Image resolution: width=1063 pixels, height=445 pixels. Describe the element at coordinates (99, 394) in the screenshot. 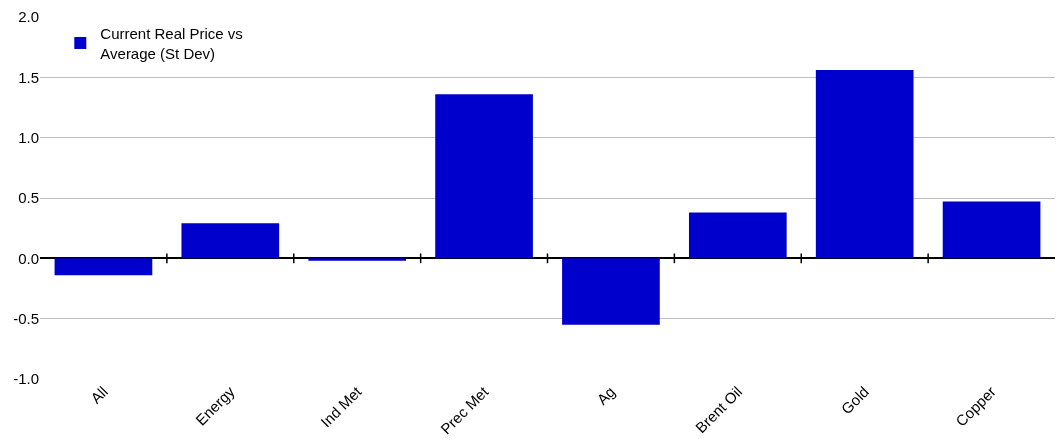

I see `x-tick-label: All` at that location.